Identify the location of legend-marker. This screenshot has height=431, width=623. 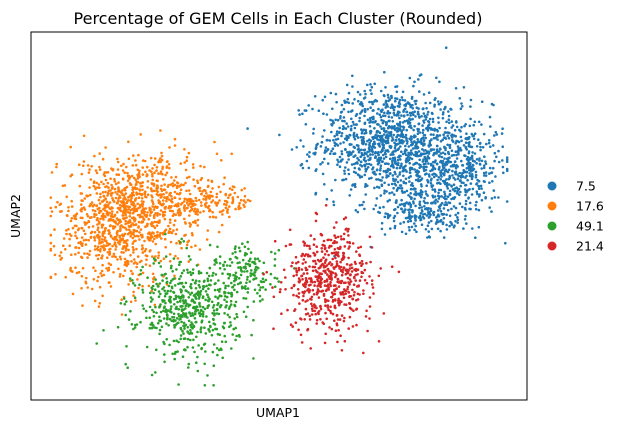
(552, 206).